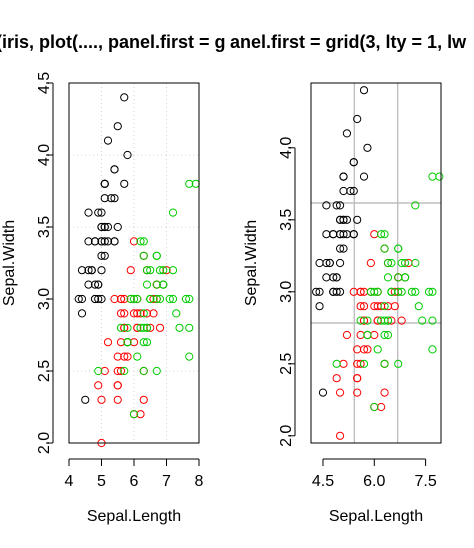 This screenshot has height=548, width=474. I want to click on figure-title-left: (iris, plot(...., panel.first = g, so click(113, 42).